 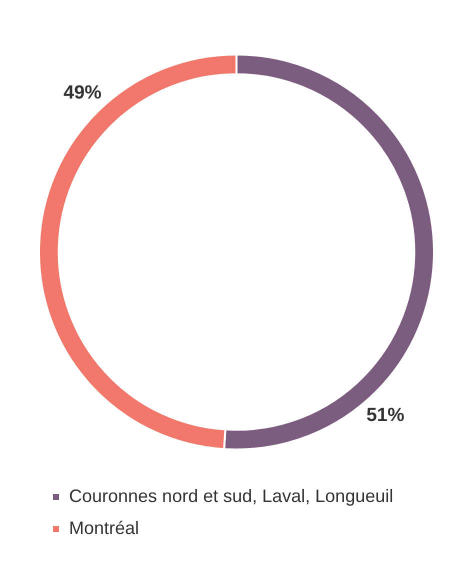 I want to click on data-label: 49%, so click(x=83, y=93).